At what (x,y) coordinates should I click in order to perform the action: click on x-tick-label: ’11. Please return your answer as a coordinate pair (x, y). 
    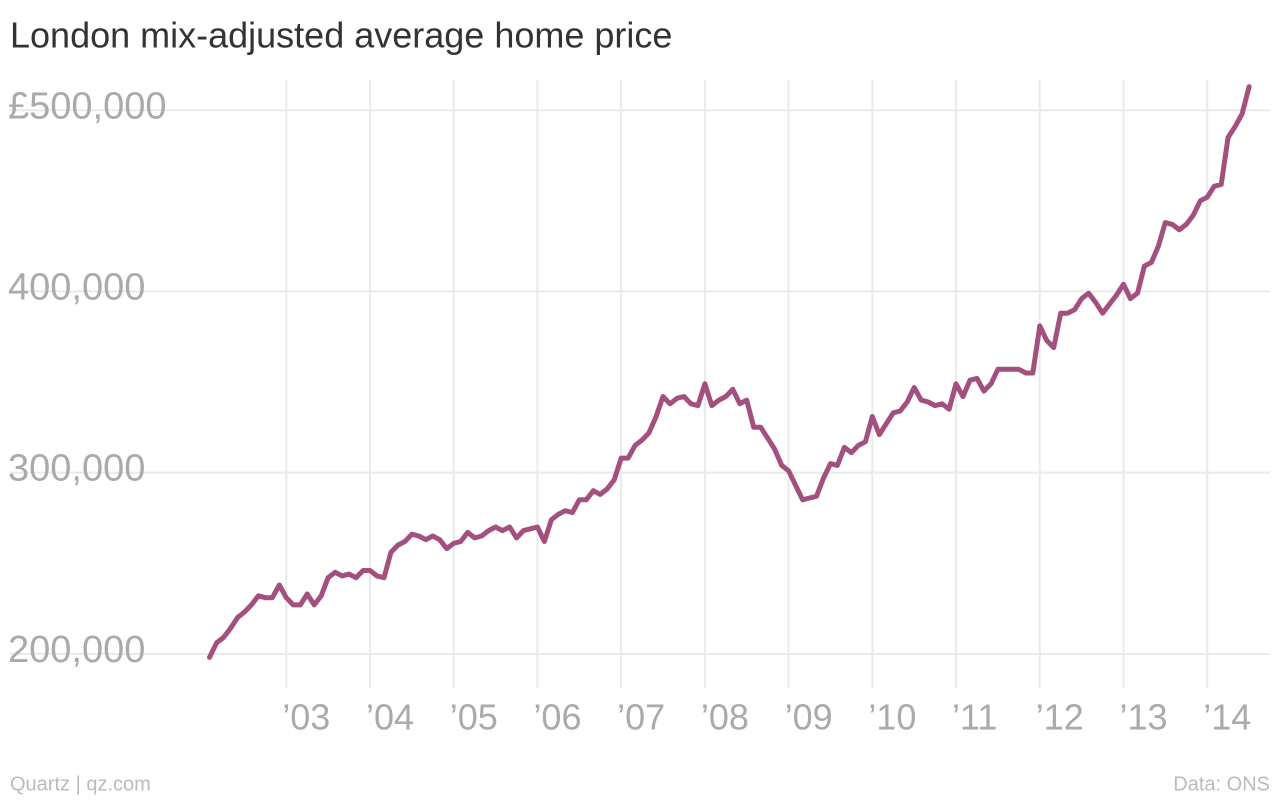
    Looking at the image, I should click on (974, 717).